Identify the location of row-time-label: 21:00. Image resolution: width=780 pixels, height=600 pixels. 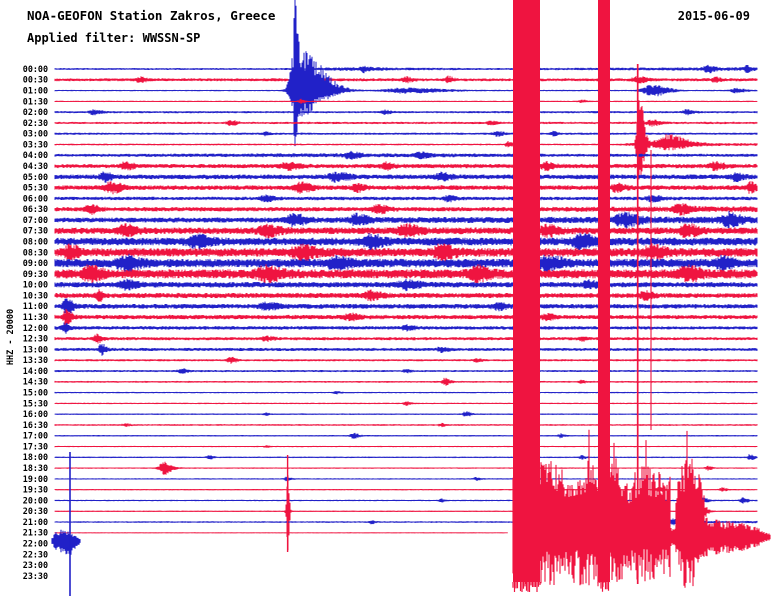
(35, 522).